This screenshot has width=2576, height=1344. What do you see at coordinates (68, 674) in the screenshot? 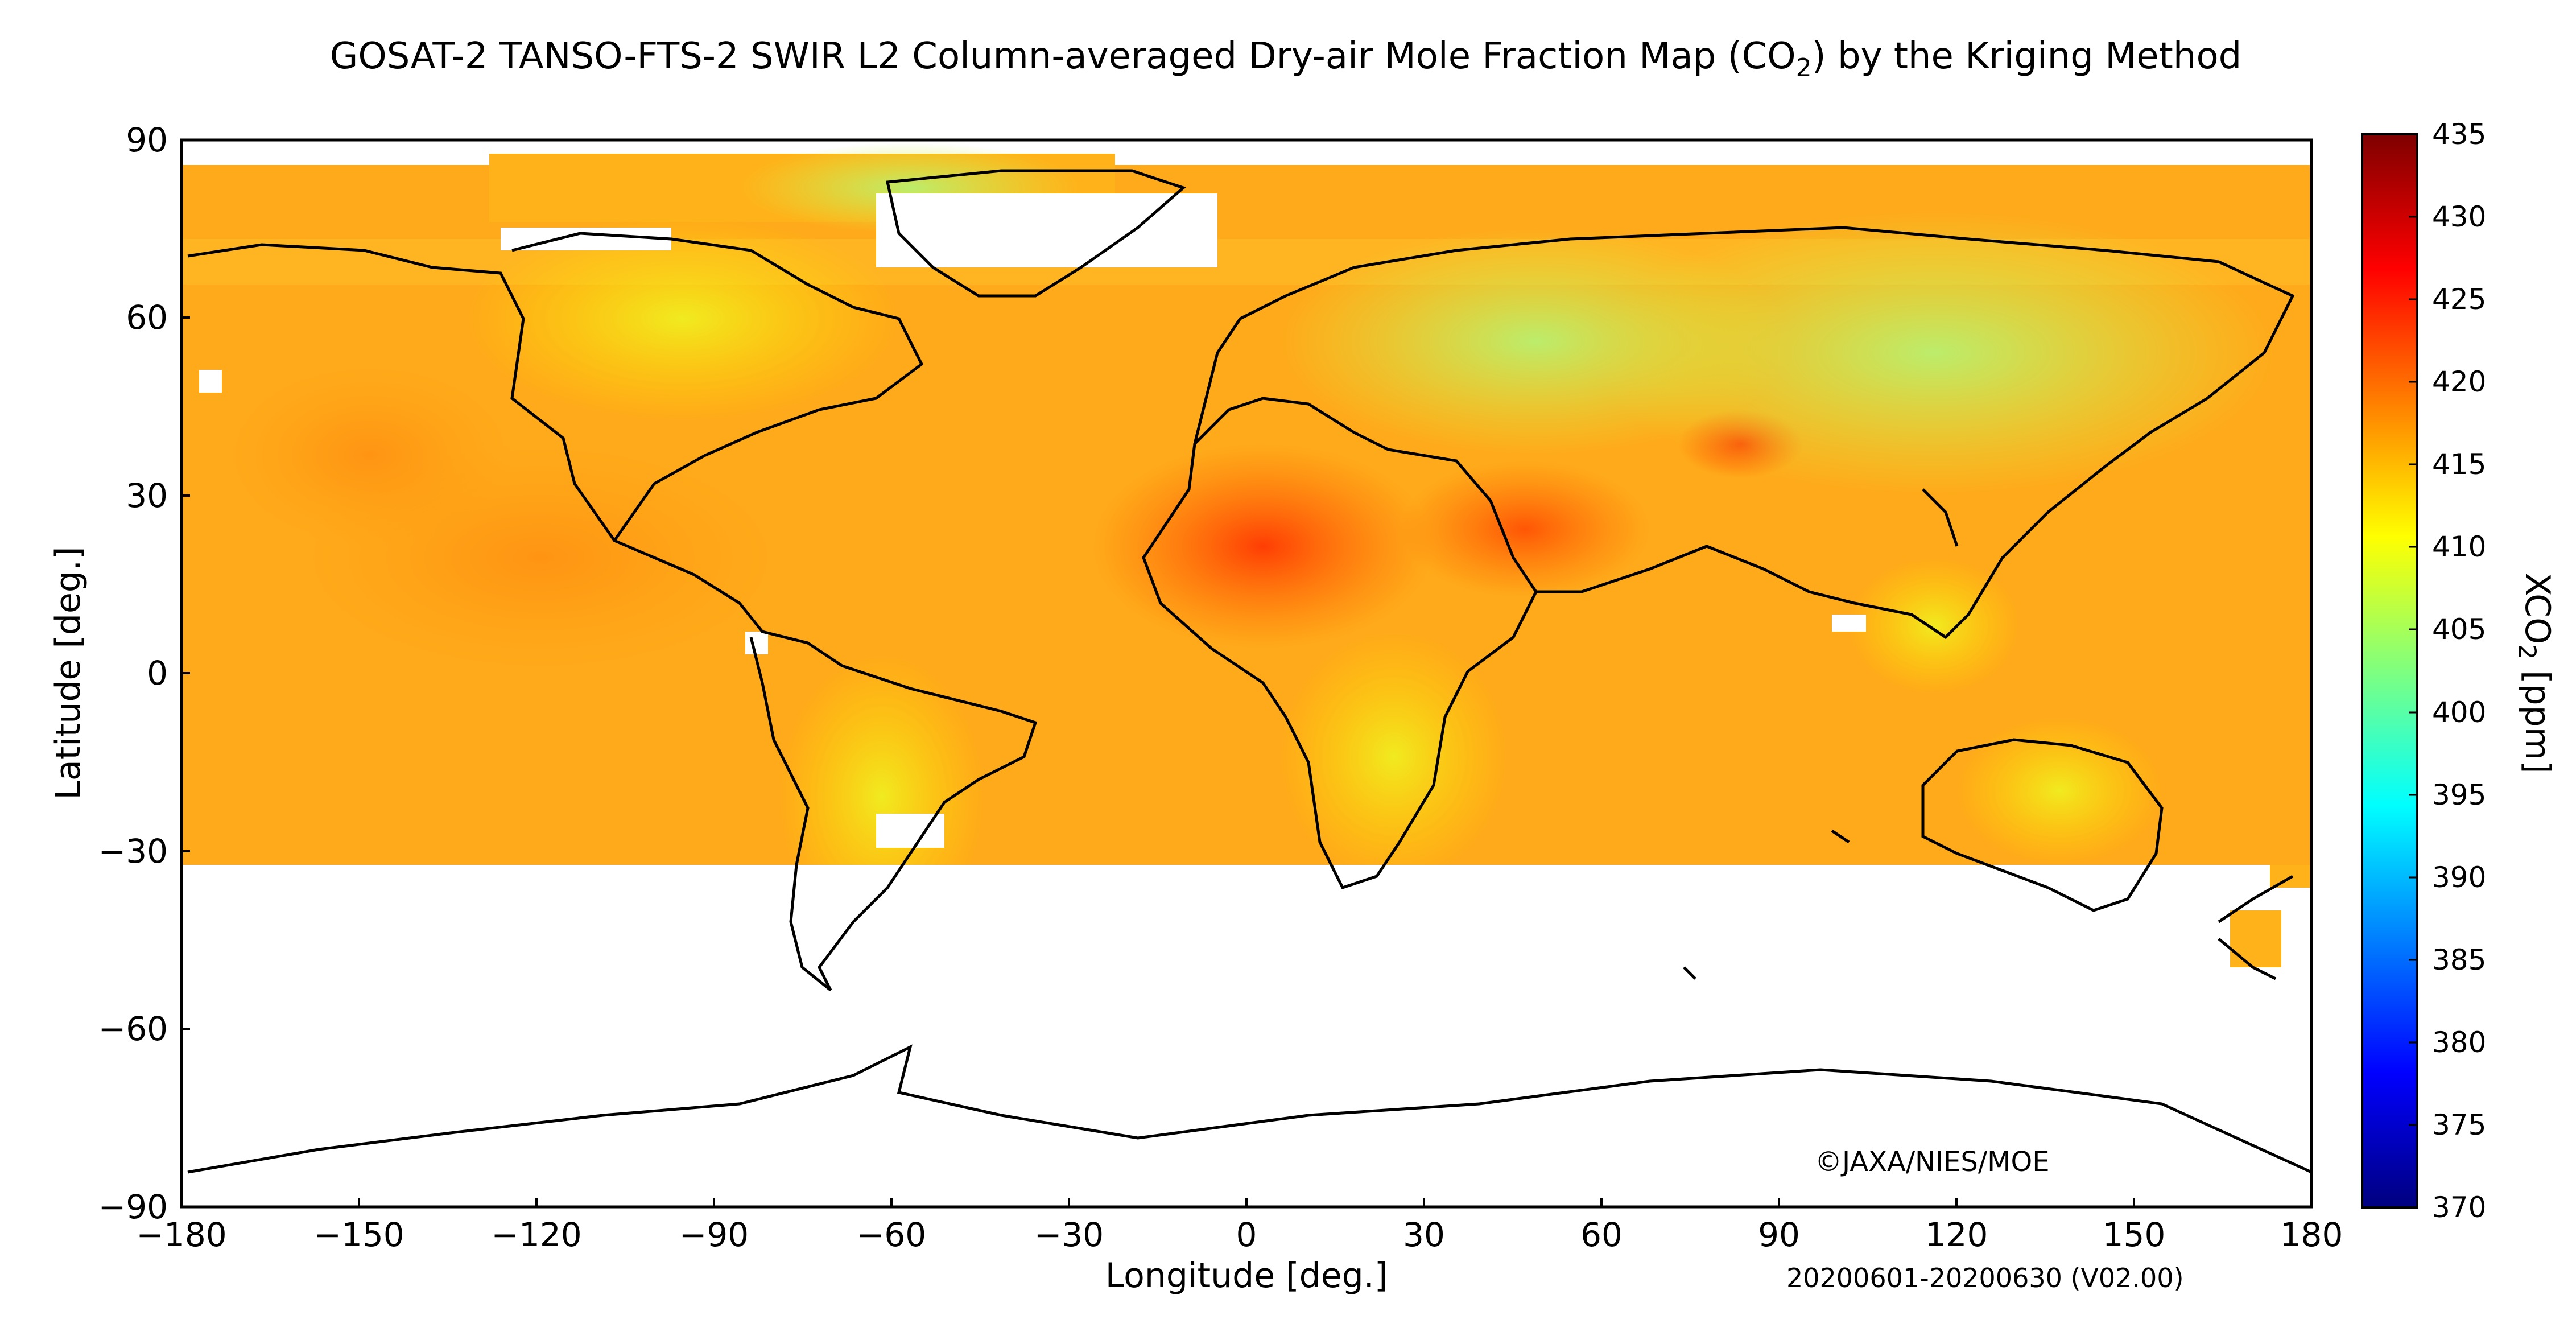
I see `y-axis-label: Latitude [deg.]` at bounding box center [68, 674].